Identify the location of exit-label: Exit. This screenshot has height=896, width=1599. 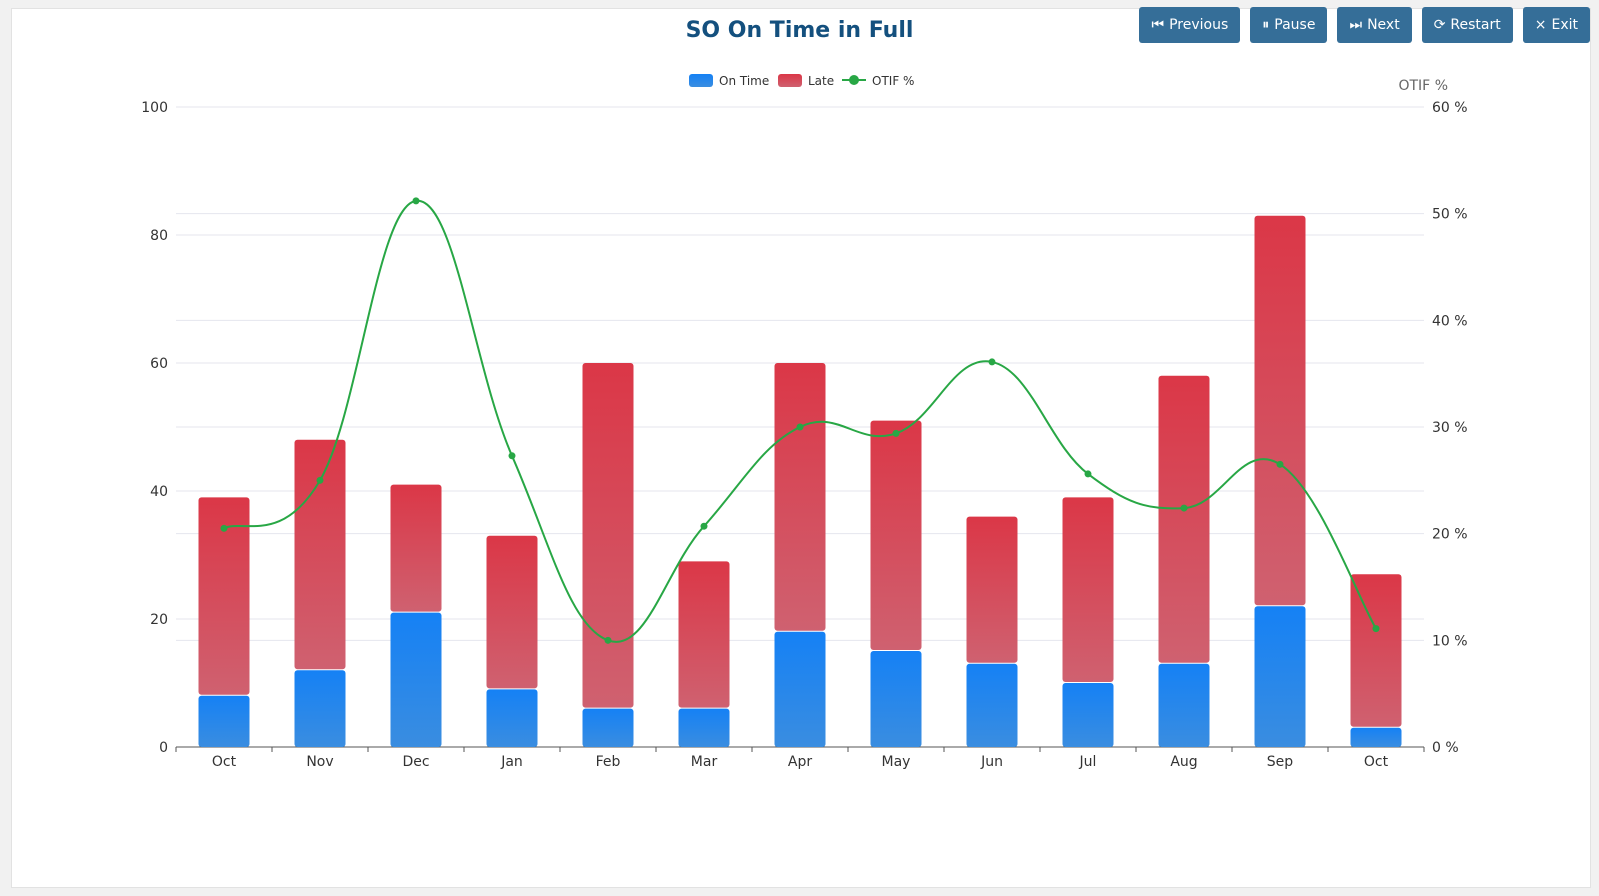
(1564, 25).